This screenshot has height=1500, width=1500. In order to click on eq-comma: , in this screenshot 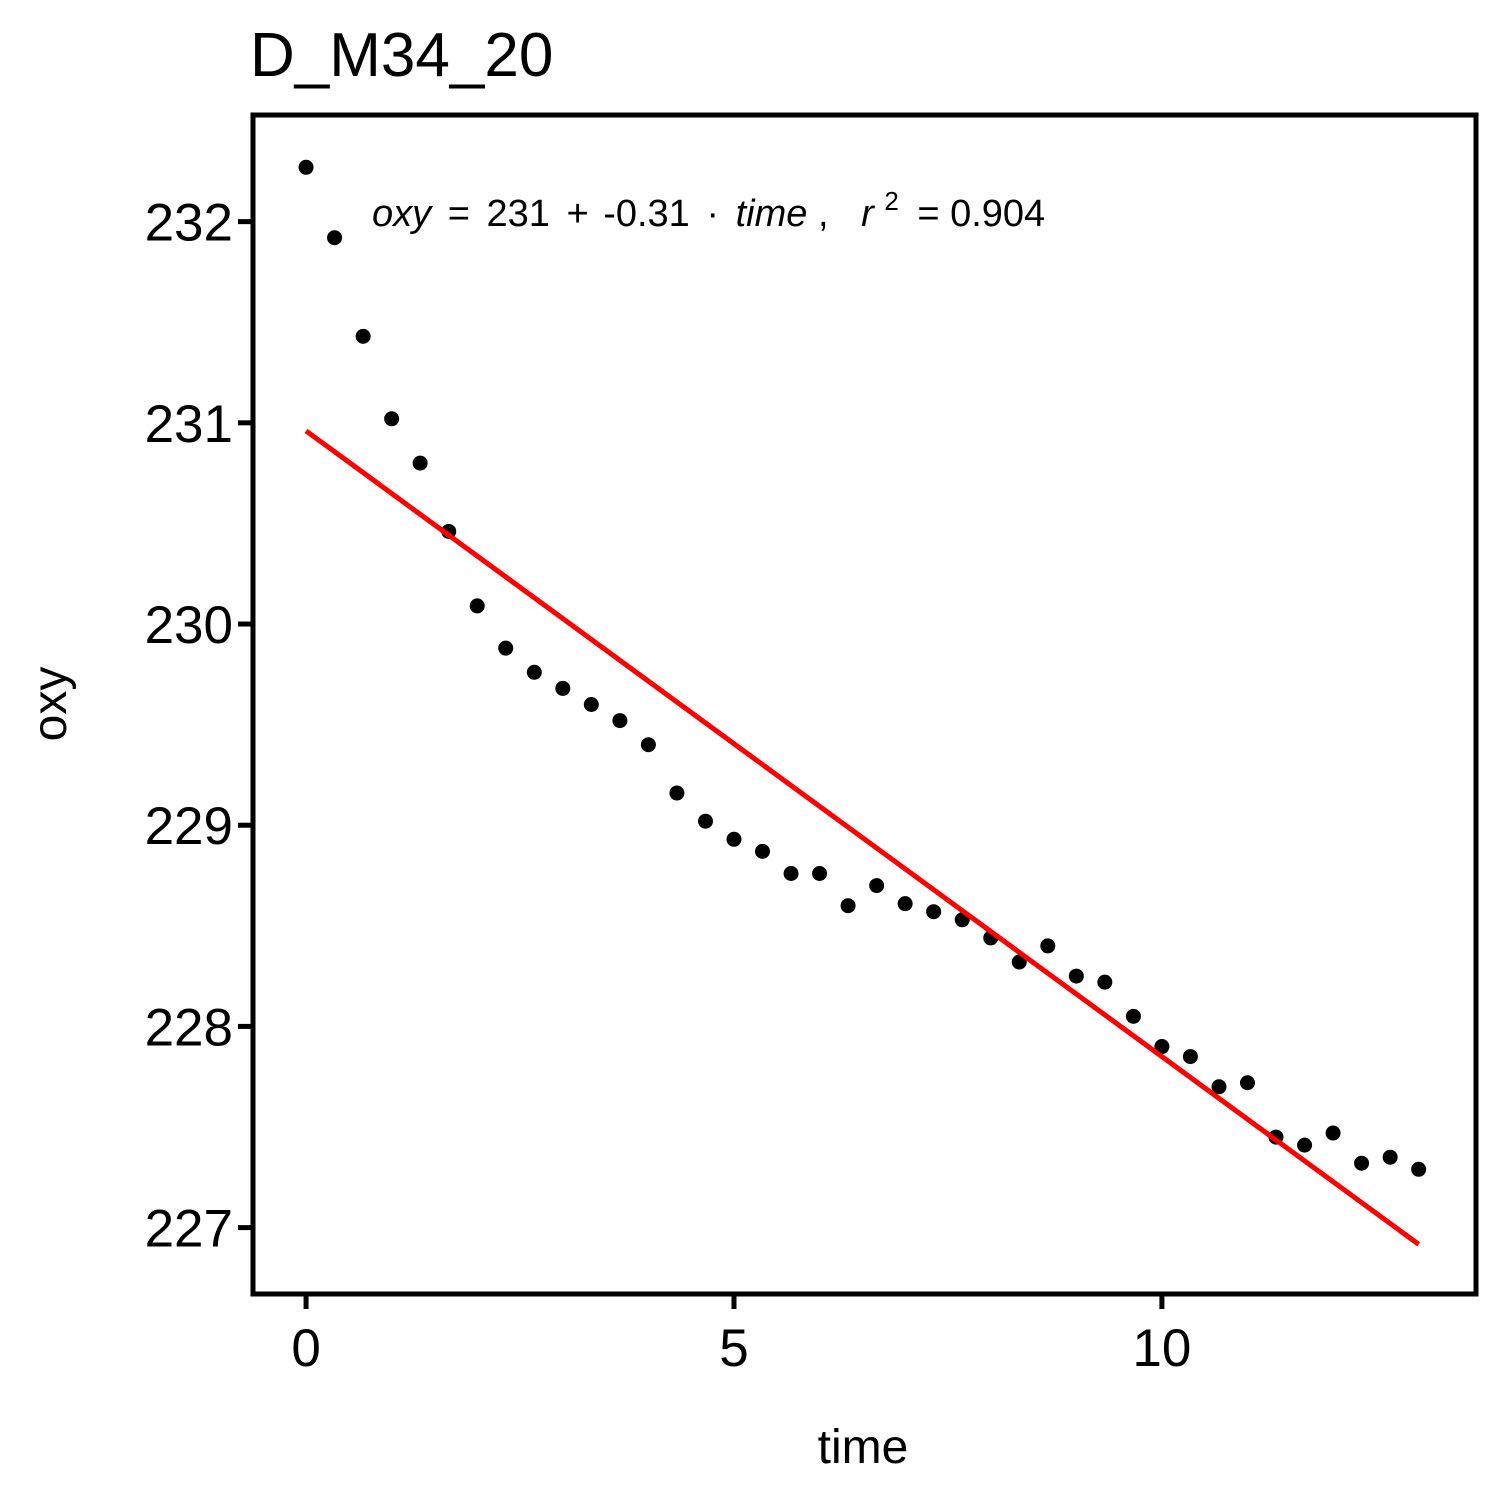, I will do `click(823, 214)`.